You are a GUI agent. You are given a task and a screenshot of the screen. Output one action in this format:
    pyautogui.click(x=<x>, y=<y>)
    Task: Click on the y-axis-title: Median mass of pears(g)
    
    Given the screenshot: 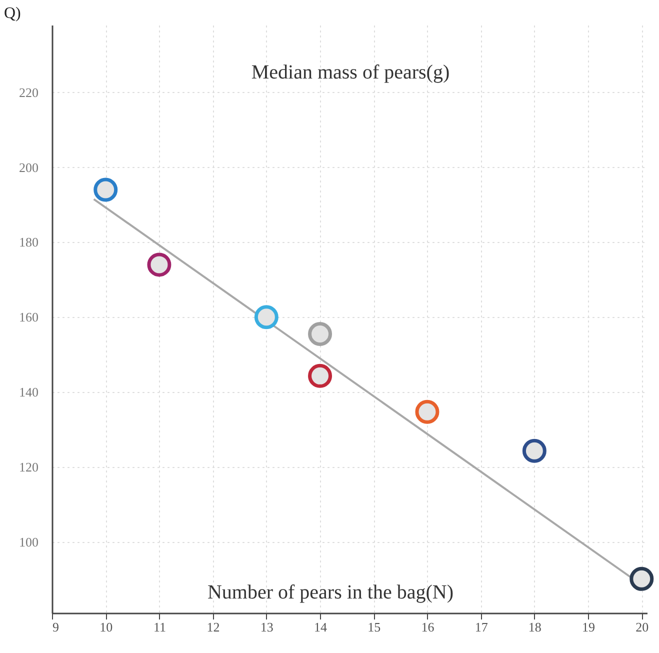 What is the action you would take?
    pyautogui.click(x=350, y=73)
    